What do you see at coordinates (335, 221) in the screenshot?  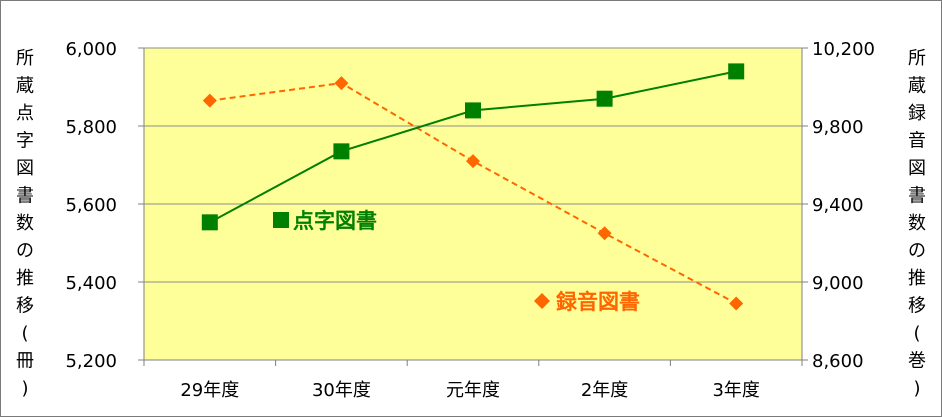 I see `braille-label-text: 点字図書` at bounding box center [335, 221].